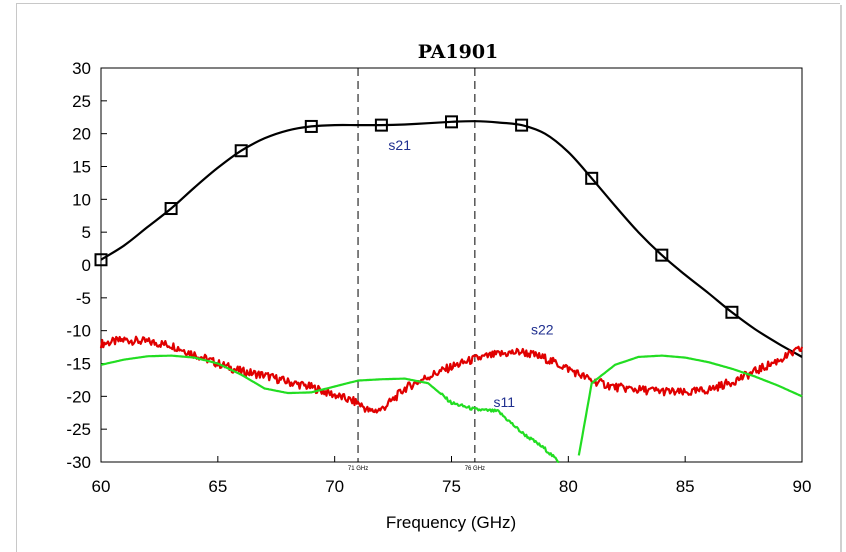  What do you see at coordinates (78, 429) in the screenshot?
I see `y-tick-label: -25` at bounding box center [78, 429].